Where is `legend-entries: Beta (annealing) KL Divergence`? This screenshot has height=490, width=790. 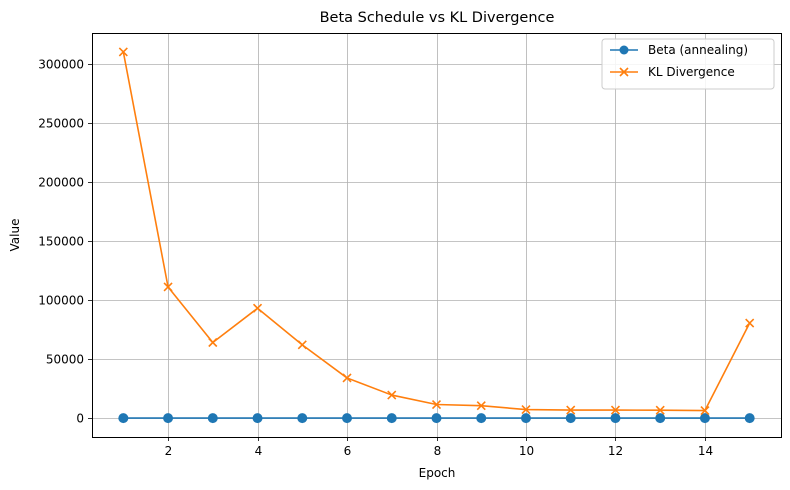 legend-entries: Beta (annealing) KL Divergence is located at coordinates (679, 61).